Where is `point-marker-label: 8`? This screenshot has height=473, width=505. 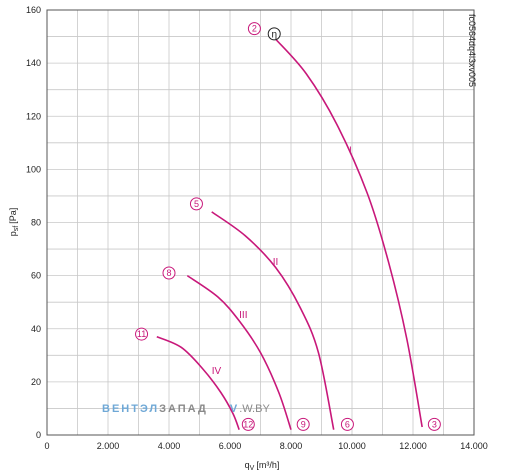 point-marker-label: 8 is located at coordinates (168, 273).